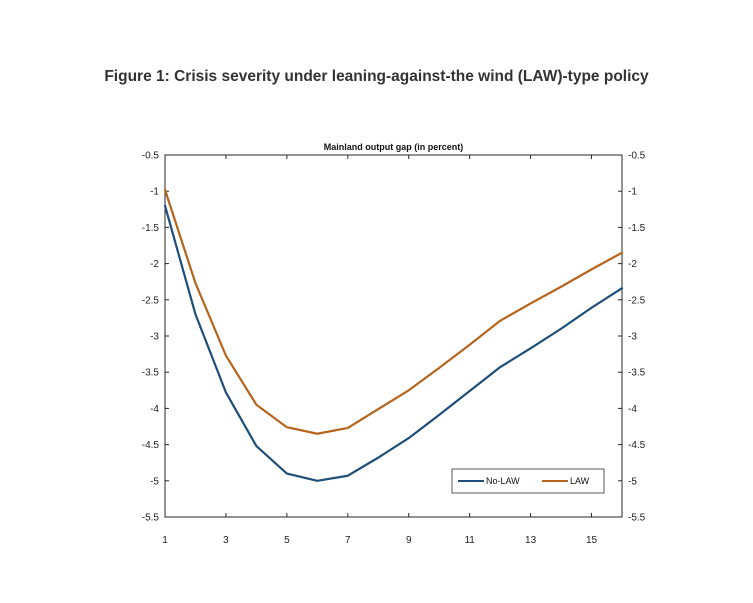  I want to click on y-tick-label-right: -5.5, so click(637, 518).